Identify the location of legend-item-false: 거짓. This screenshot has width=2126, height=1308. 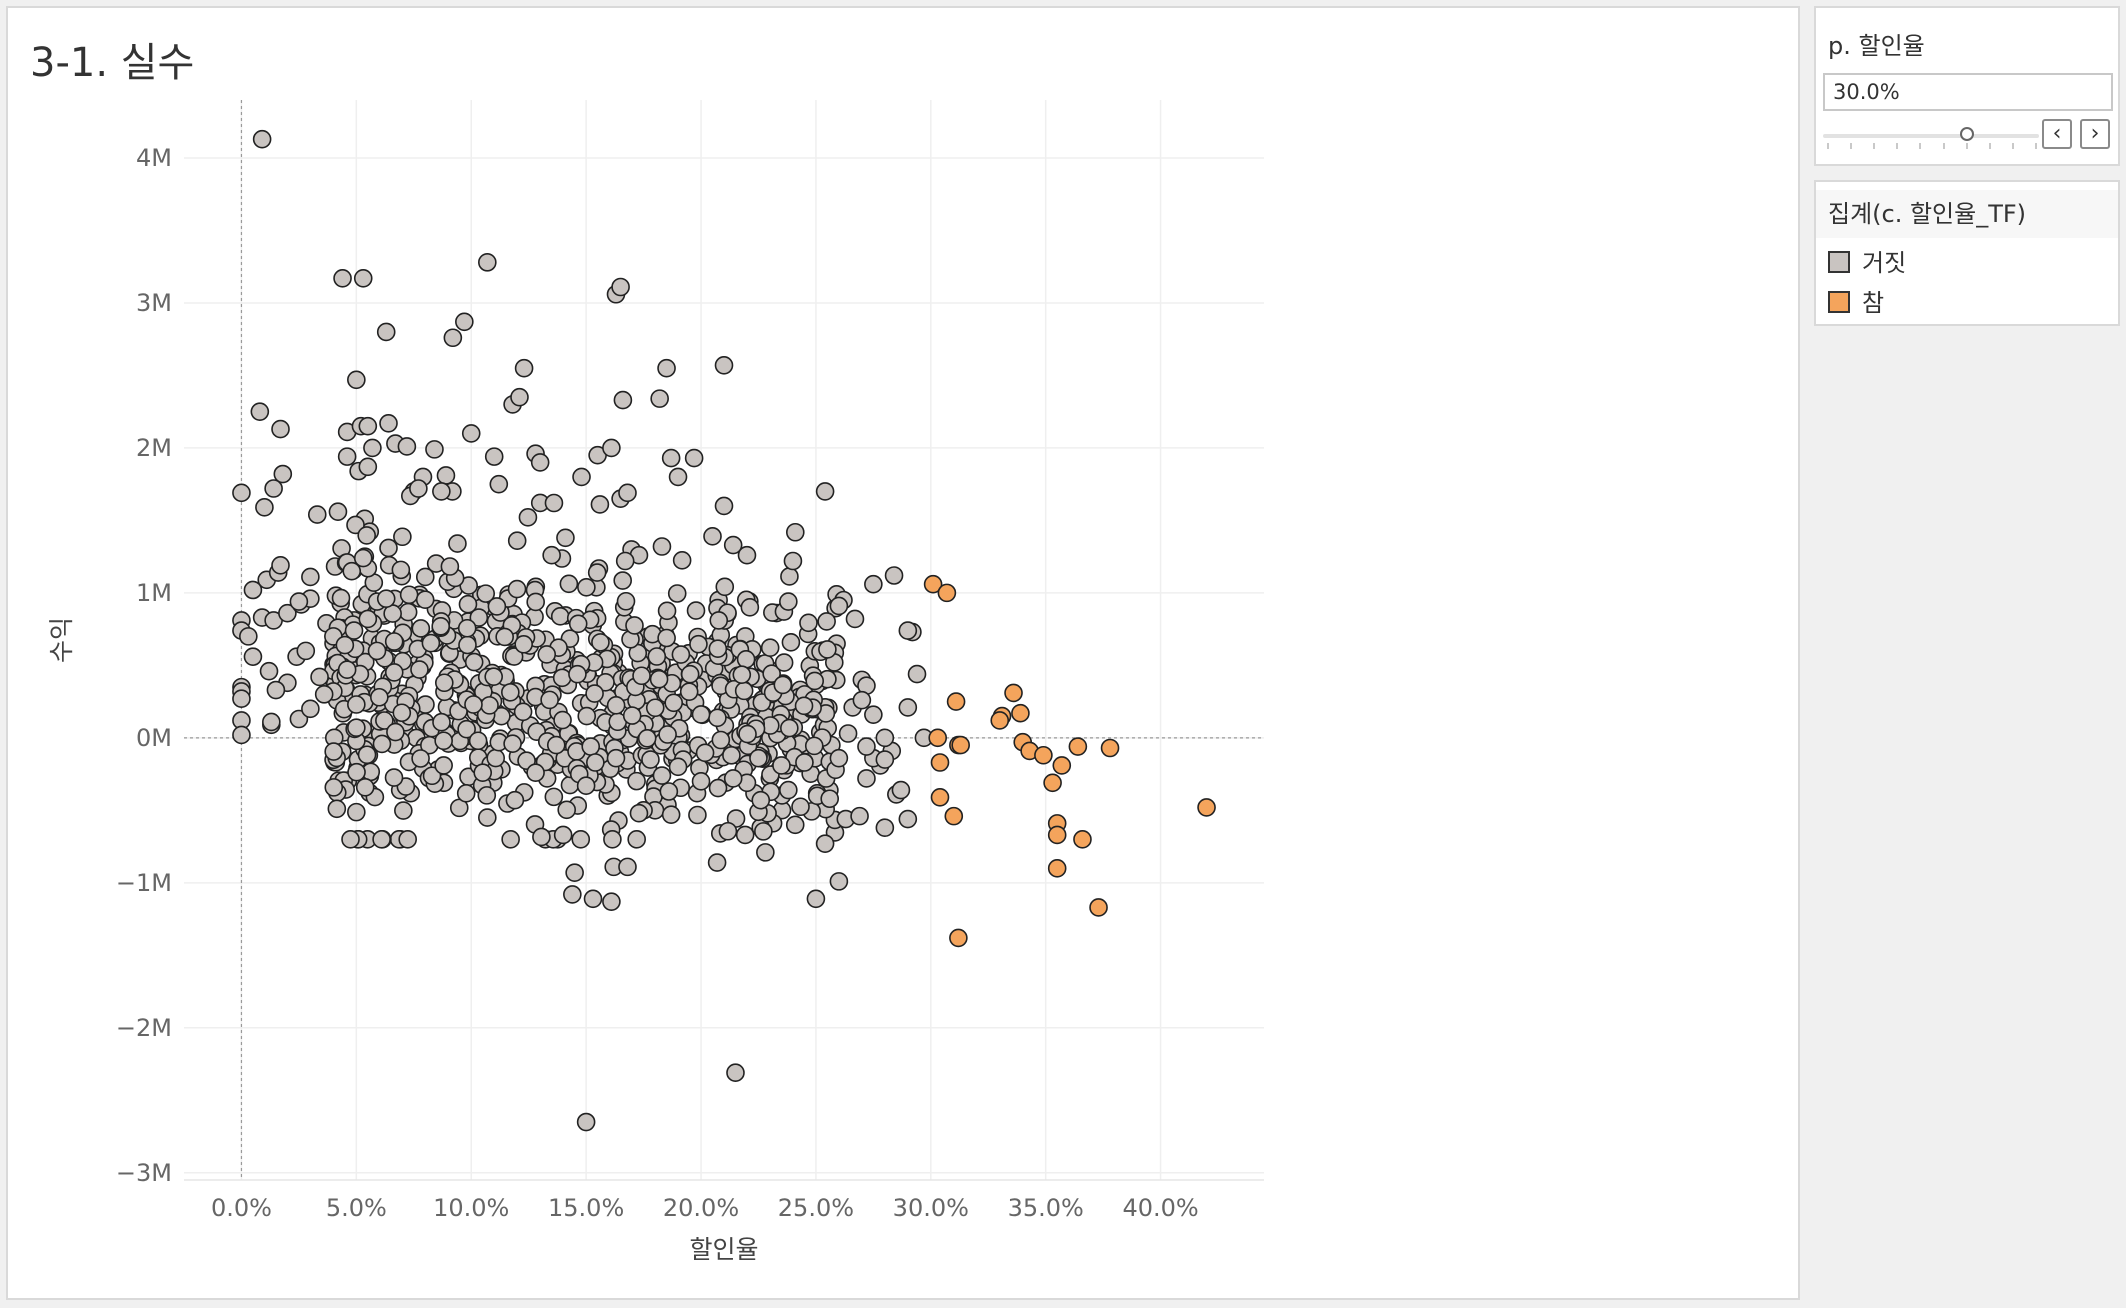
(1867, 263).